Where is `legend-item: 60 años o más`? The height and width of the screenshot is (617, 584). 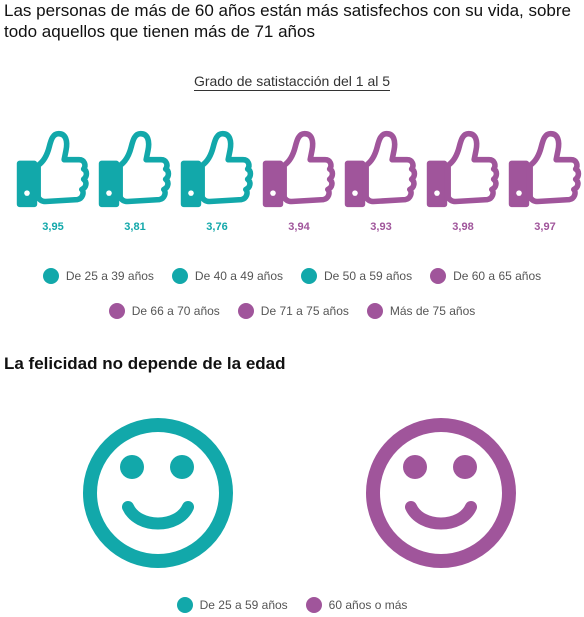 legend-item: 60 años o más is located at coordinates (356, 605).